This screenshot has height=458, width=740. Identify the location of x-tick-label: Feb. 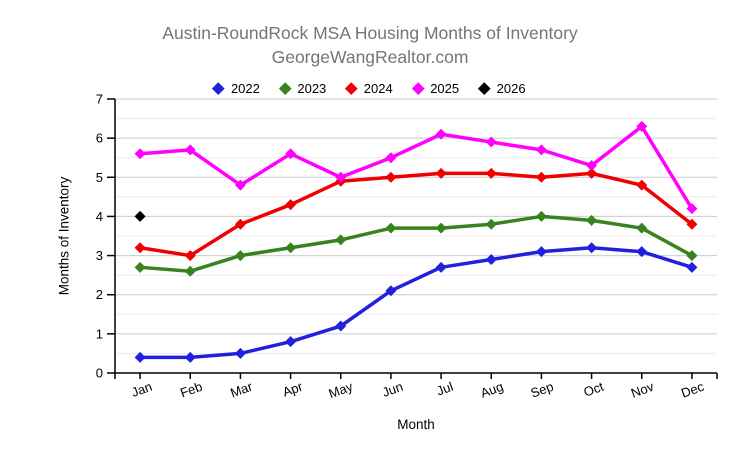
(191, 390).